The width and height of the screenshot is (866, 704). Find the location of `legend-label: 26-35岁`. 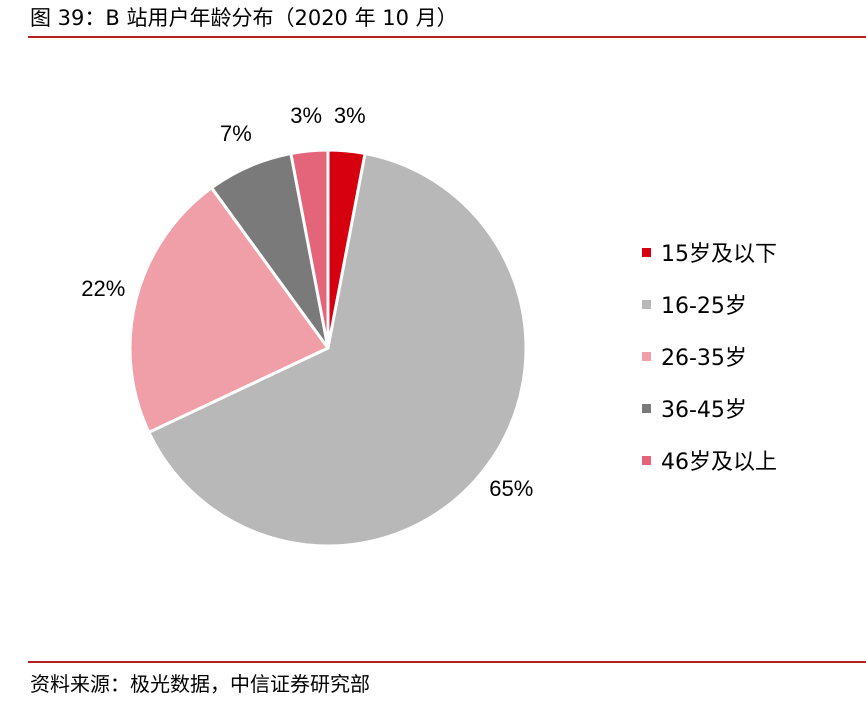

legend-label: 26-35岁 is located at coordinates (704, 358).